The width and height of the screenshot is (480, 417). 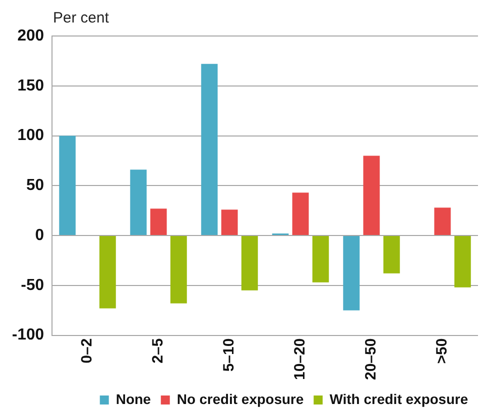 I want to click on y-tick-label: -100, so click(x=28, y=335).